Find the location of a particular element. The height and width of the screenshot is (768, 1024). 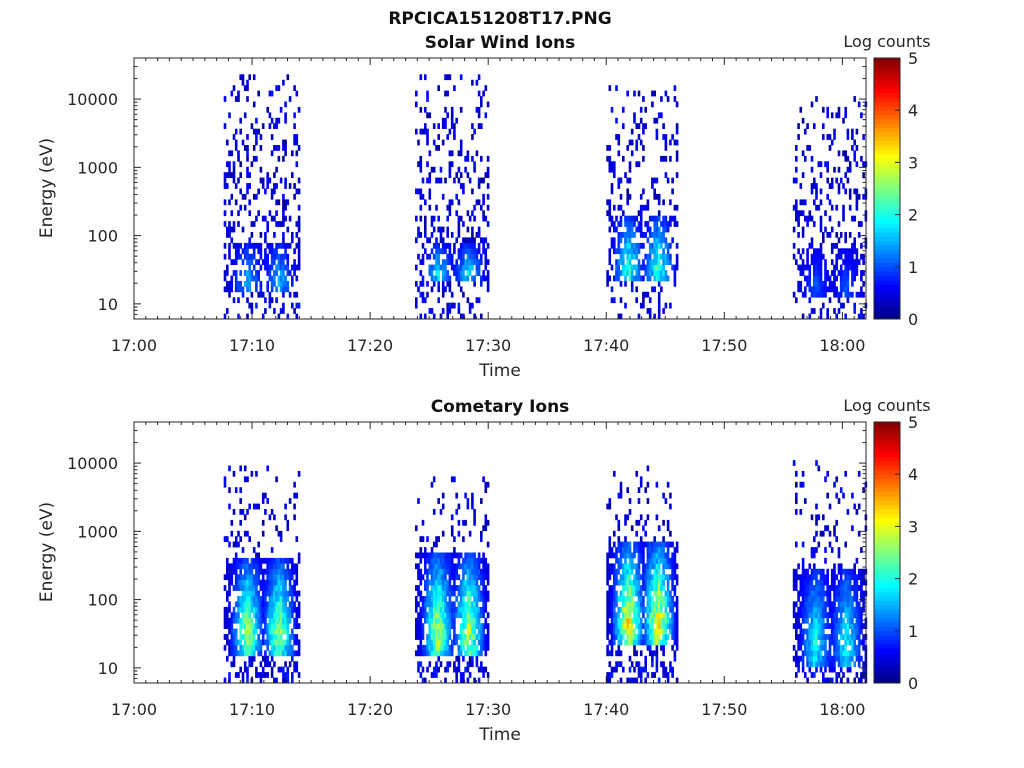

x-tick-label: 17:40 is located at coordinates (606, 345).